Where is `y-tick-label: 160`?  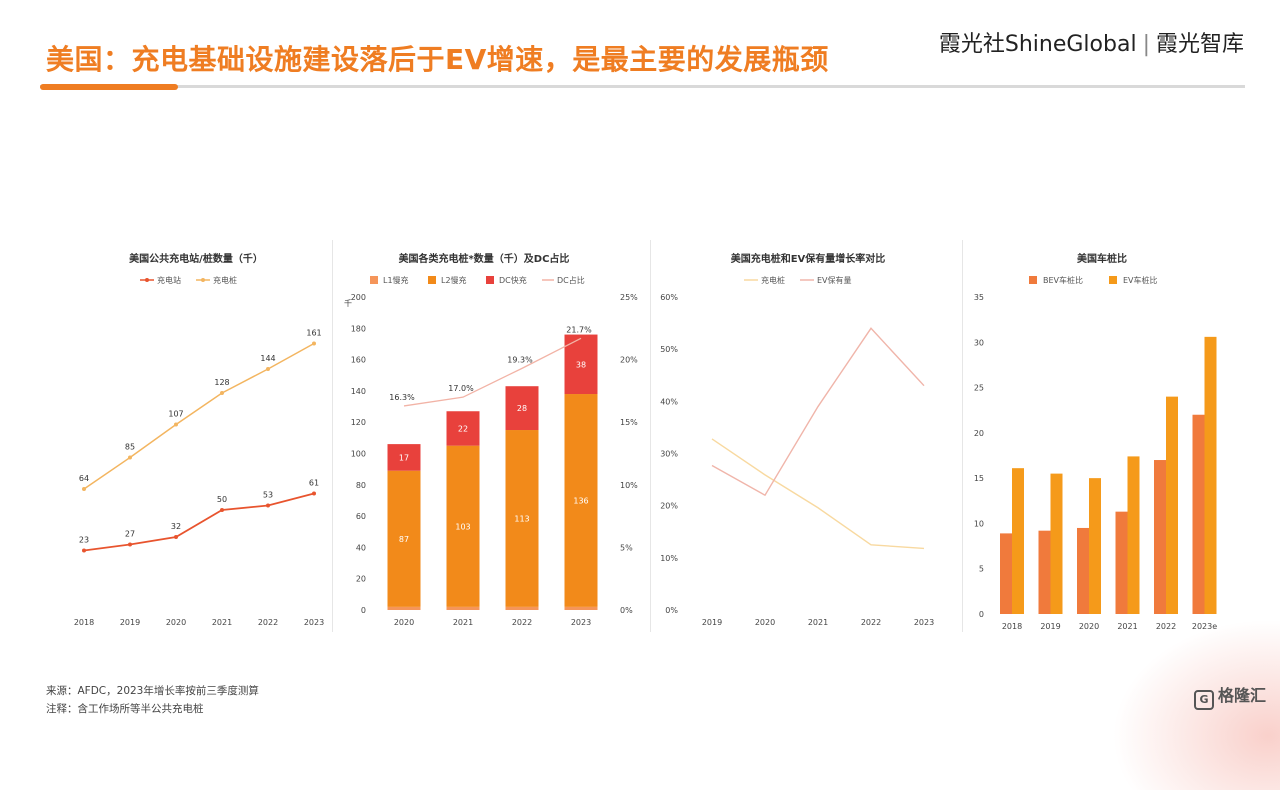 y-tick-label: 160 is located at coordinates (358, 360).